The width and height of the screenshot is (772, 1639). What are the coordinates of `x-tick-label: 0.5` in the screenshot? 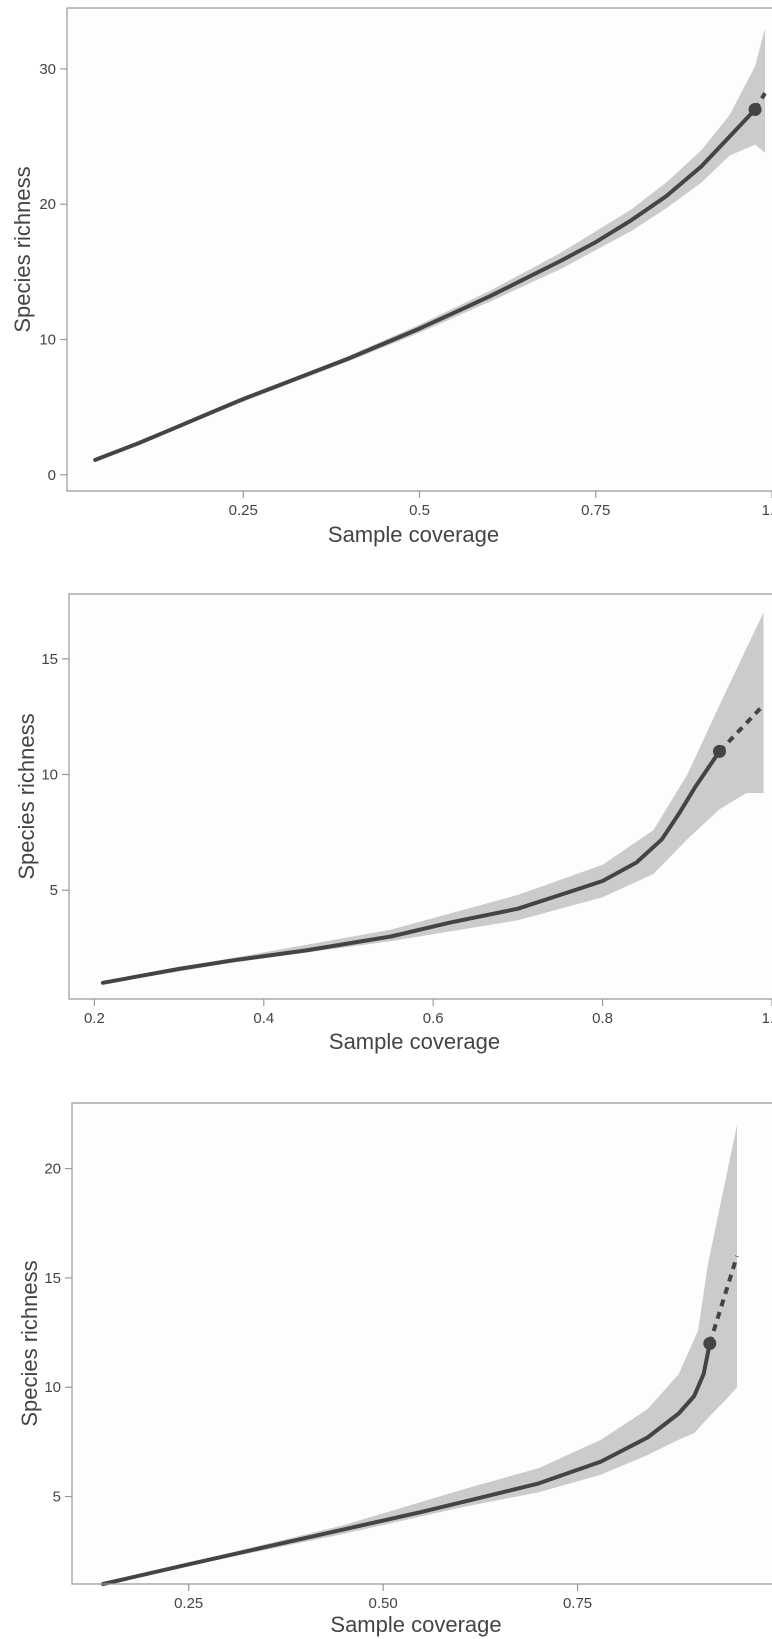 It's located at (419, 510).